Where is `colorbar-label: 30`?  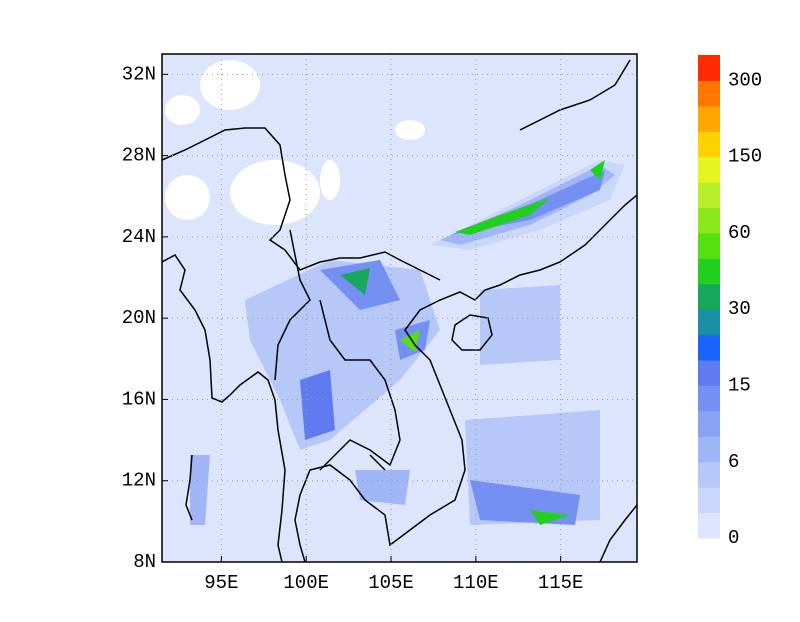 colorbar-label: 30 is located at coordinates (739, 309).